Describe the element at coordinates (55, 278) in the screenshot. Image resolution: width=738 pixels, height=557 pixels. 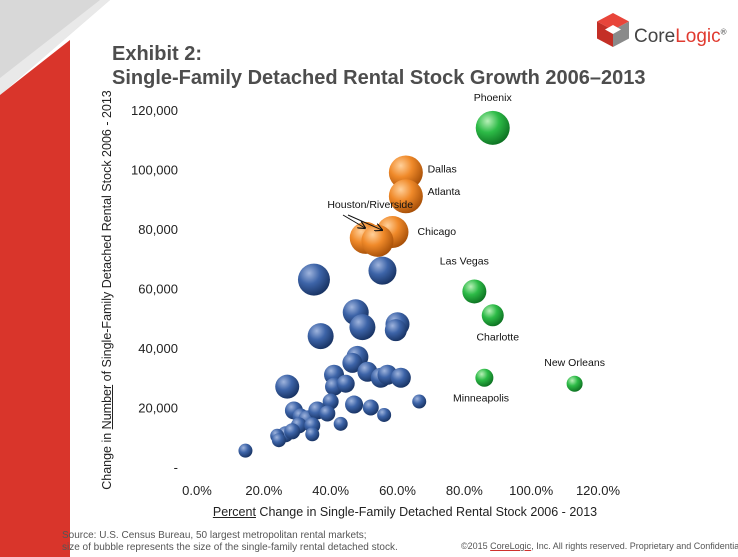
I see `decorative-left-band` at that location.